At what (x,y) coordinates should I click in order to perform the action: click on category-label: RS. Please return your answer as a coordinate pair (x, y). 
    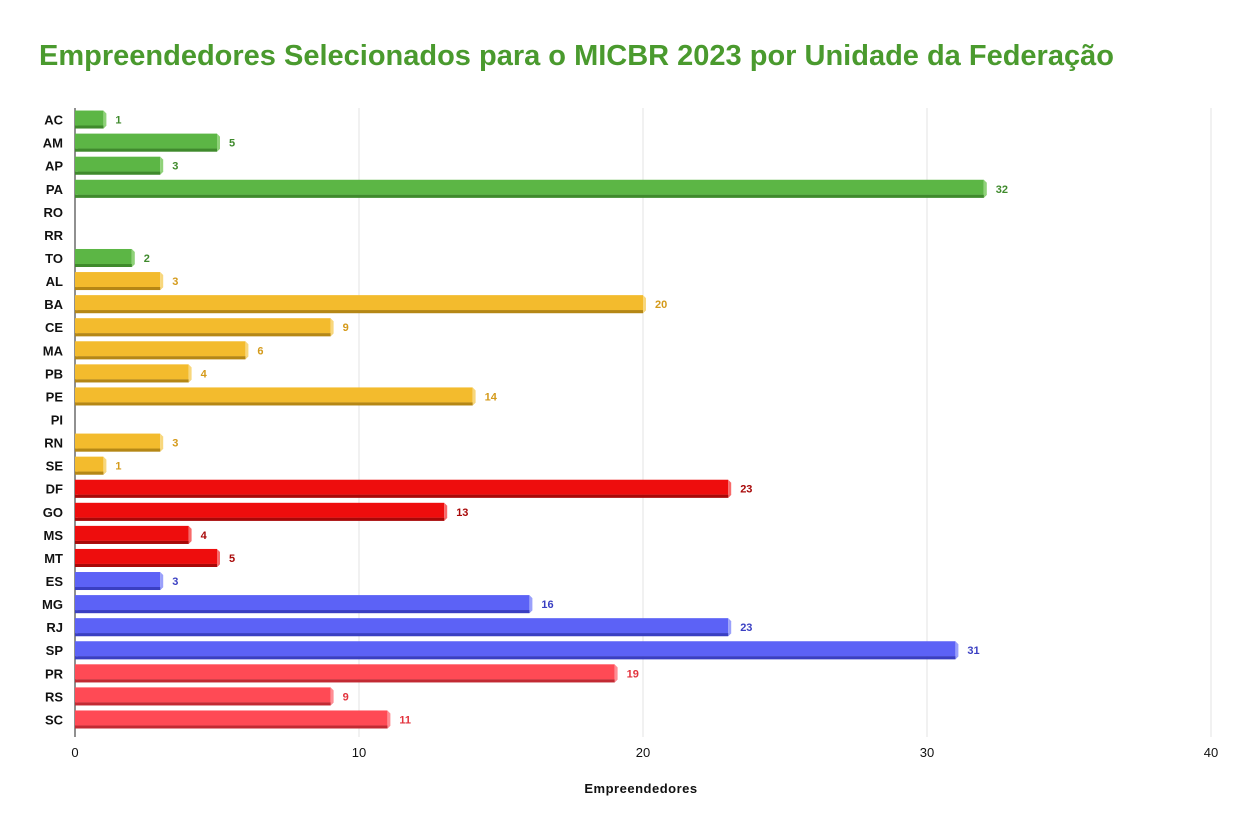
    Looking at the image, I should click on (54, 696).